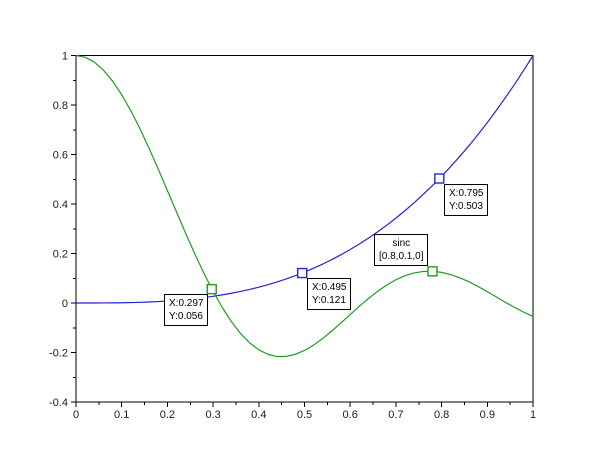  I want to click on x-tick-label: 0.5, so click(304, 415).